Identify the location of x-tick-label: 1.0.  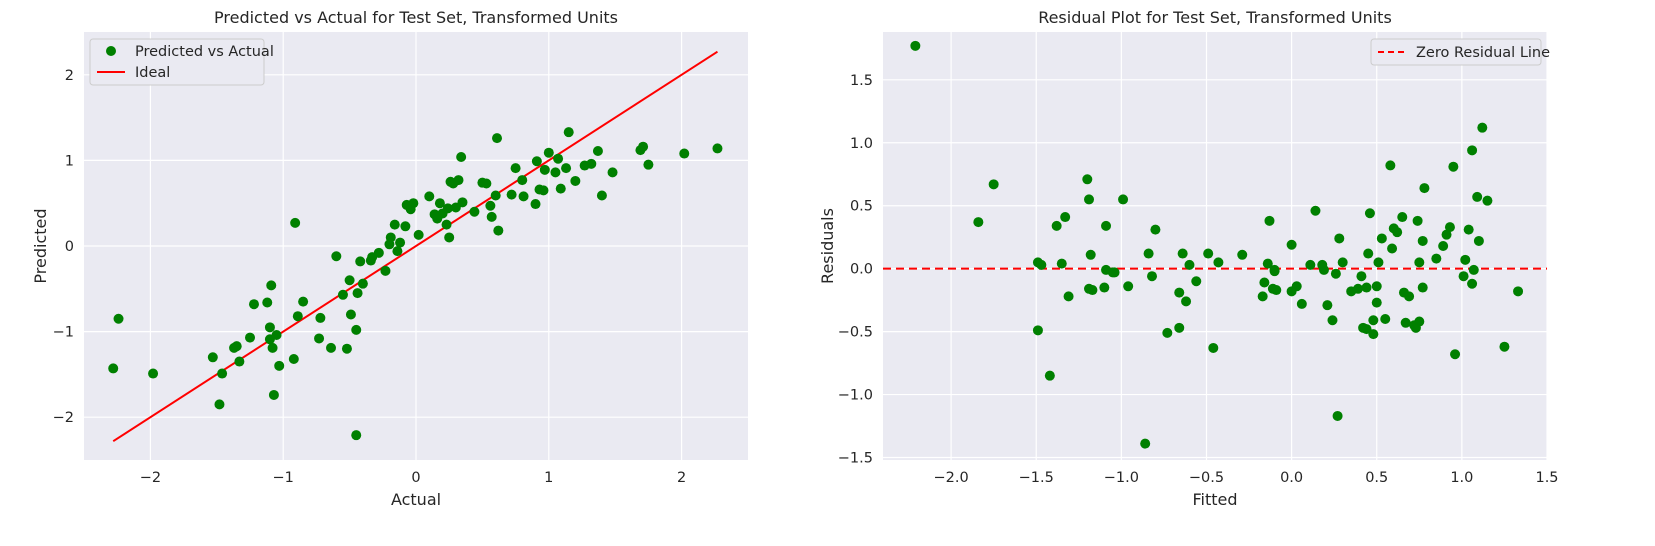
(1461, 478).